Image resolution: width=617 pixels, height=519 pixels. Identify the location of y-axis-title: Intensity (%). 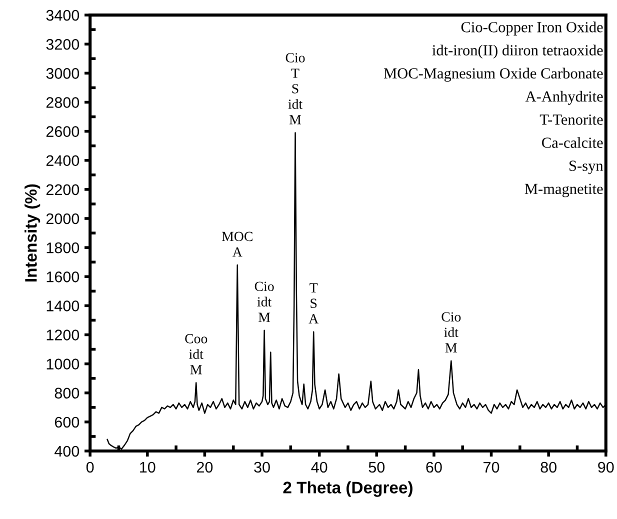
(32, 233).